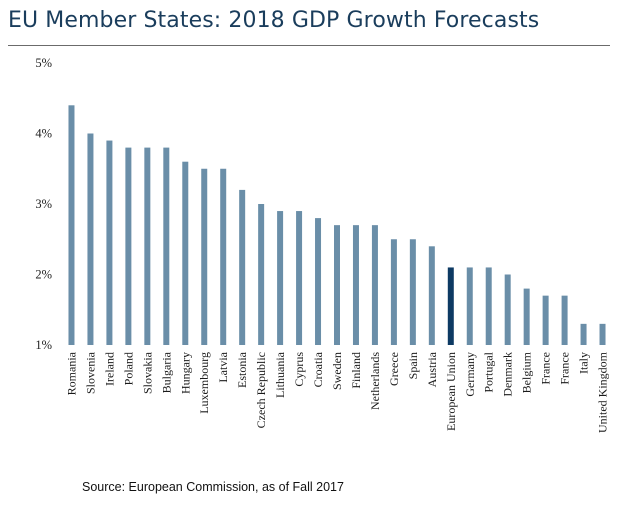 This screenshot has height=518, width=640. Describe the element at coordinates (90, 372) in the screenshot. I see `x-tick-label: Slovenia` at that location.